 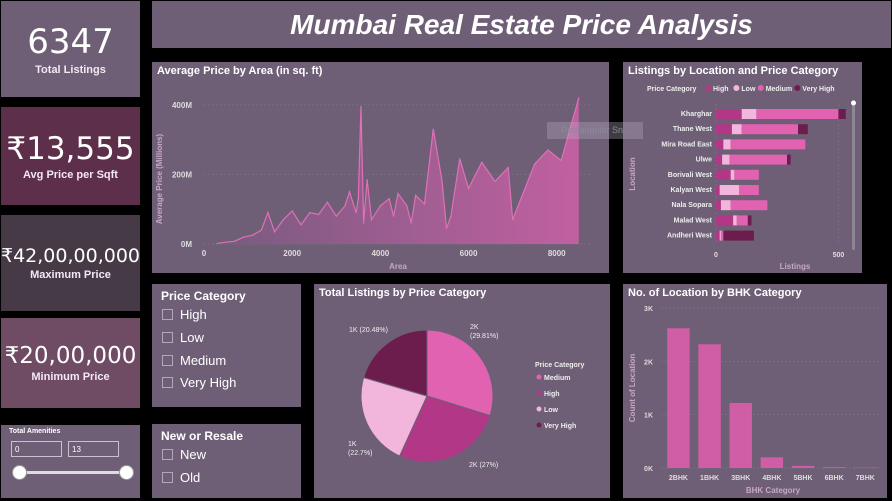 What do you see at coordinates (292, 253) in the screenshot?
I see `x-tick-label: 2000` at bounding box center [292, 253].